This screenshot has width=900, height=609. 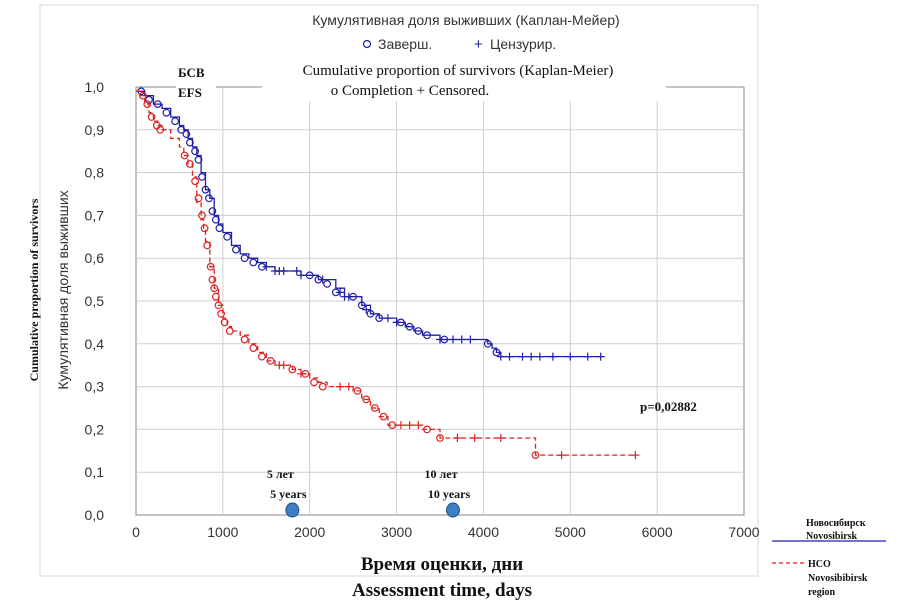 I want to click on y-tick-label: 0,6, so click(x=95, y=258).